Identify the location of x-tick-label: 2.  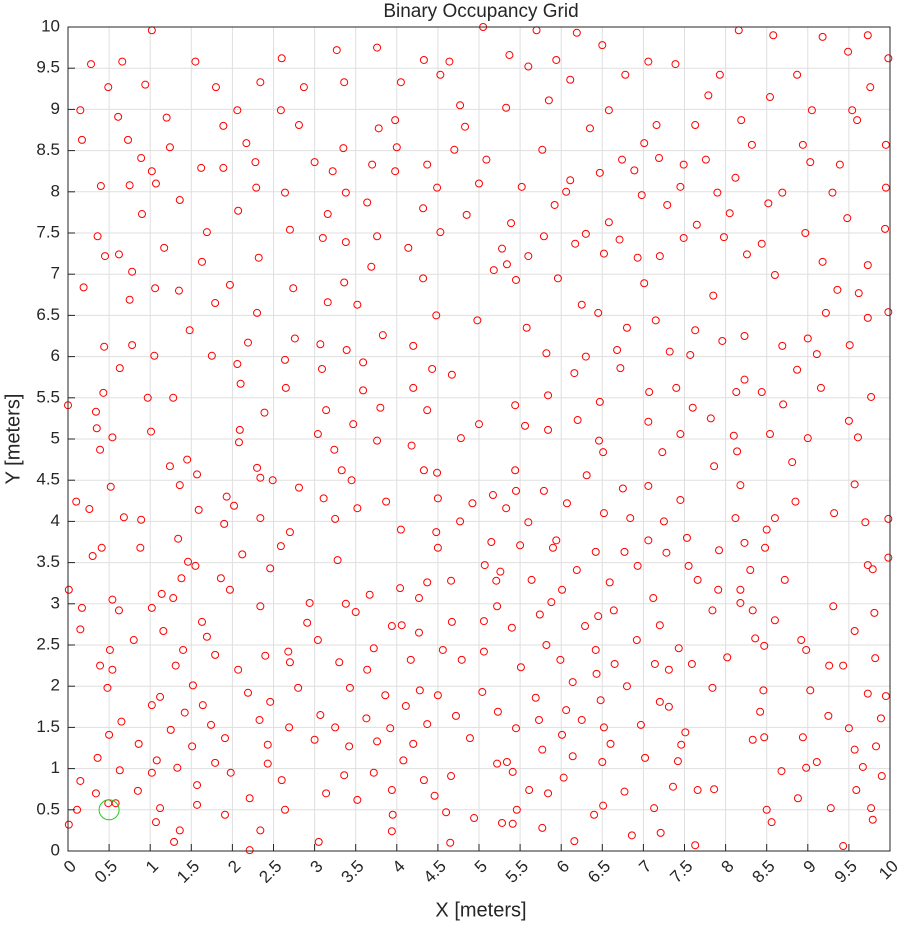
(234, 867).